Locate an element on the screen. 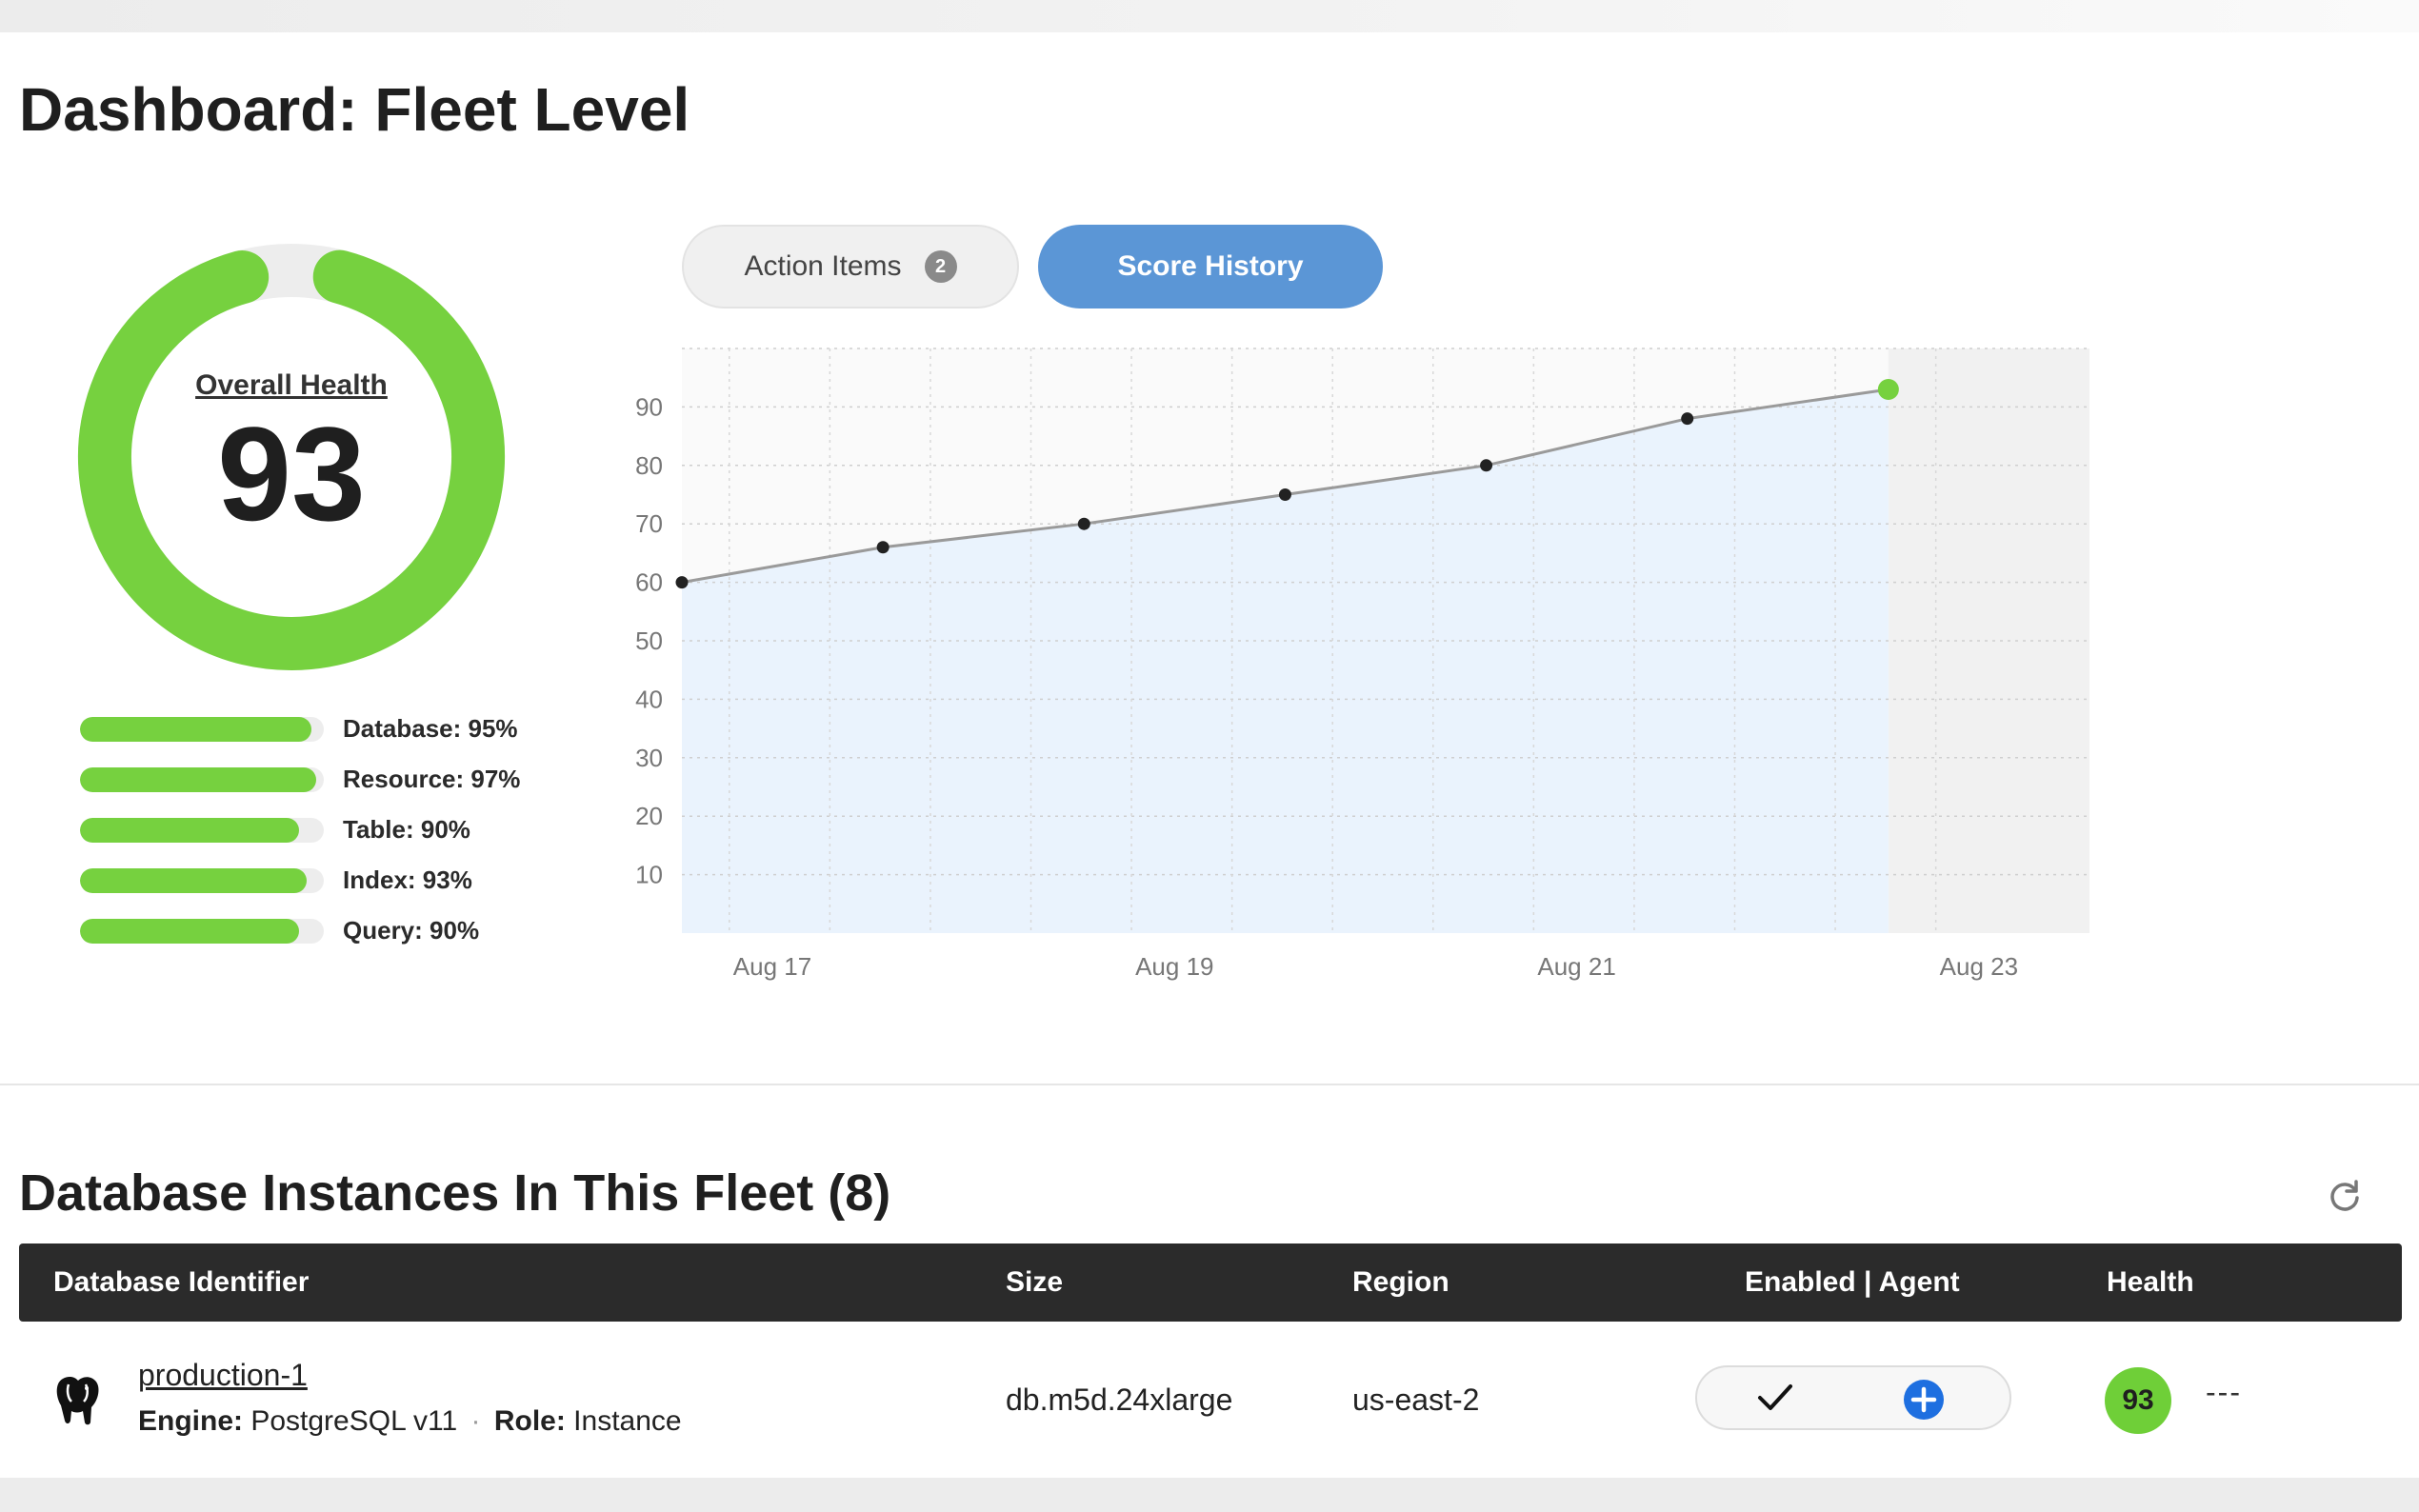 Image resolution: width=2419 pixels, height=1512 pixels. column-header-region: Region is located at coordinates (1400, 1282).